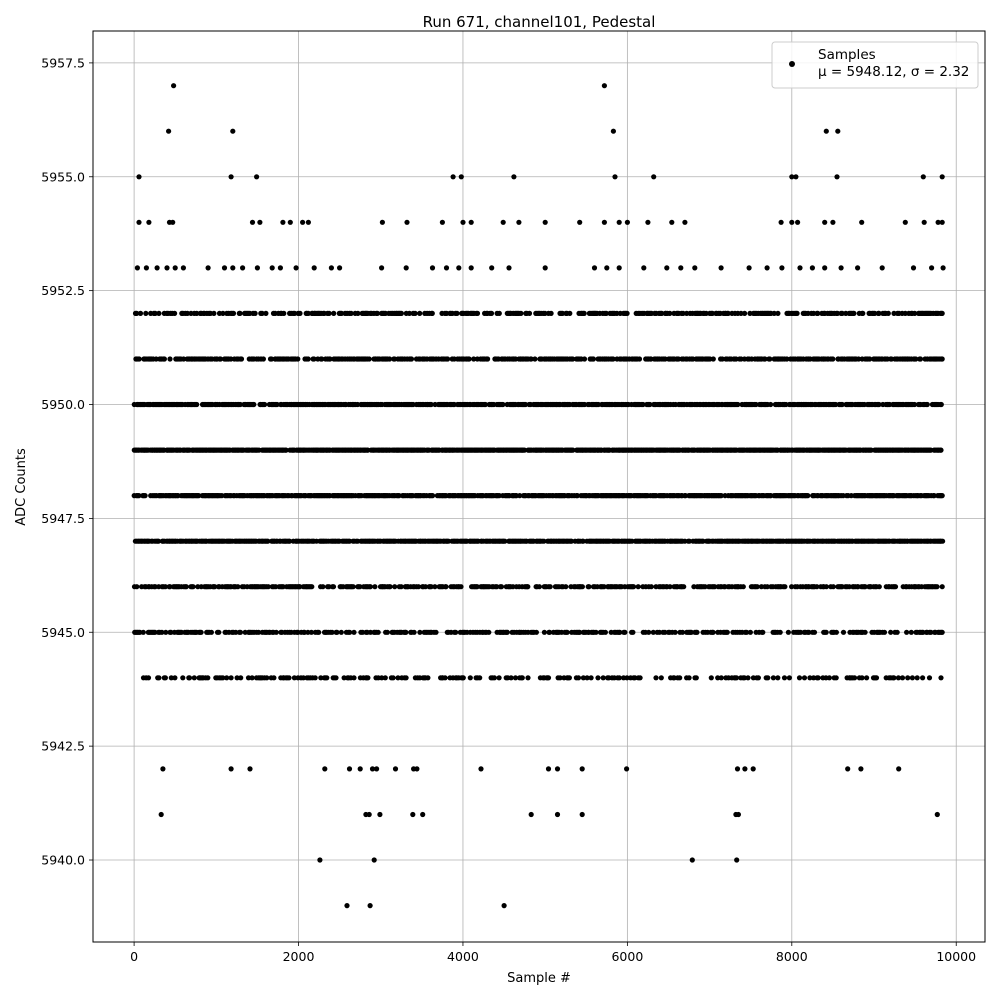 Image resolution: width=1000 pixels, height=1000 pixels. Describe the element at coordinates (63, 632) in the screenshot. I see `y-tick-label: 5945.0` at that location.